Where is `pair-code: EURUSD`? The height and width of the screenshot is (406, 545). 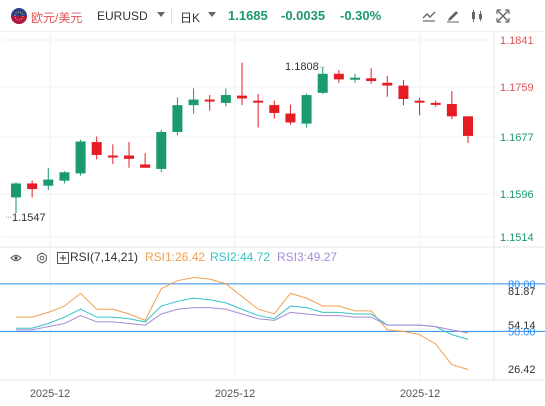 pair-code: EURUSD is located at coordinates (122, 16).